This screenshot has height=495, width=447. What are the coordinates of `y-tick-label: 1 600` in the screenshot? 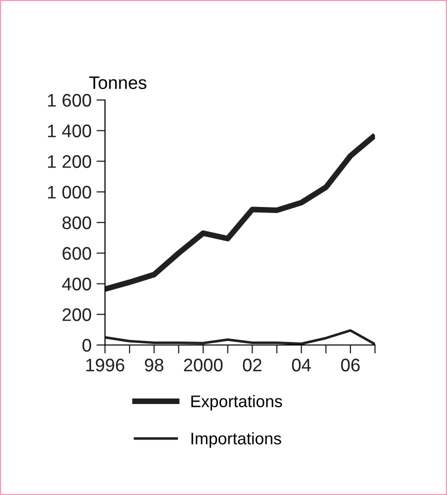 It's located at (70, 100).